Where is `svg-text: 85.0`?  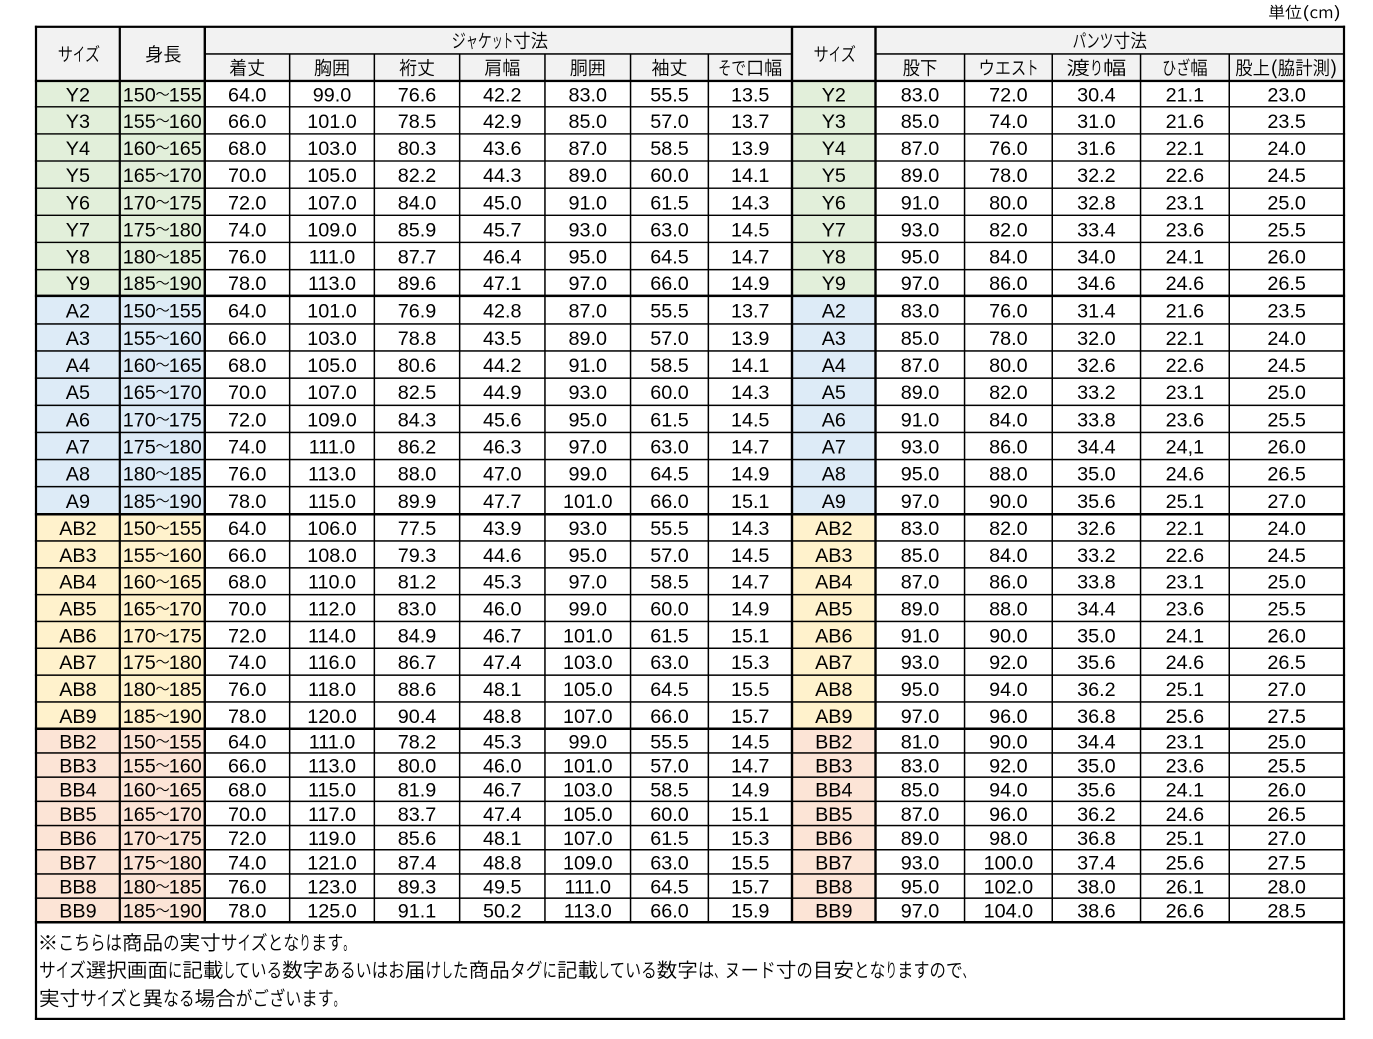
svg-text: 85.0 is located at coordinates (920, 339).